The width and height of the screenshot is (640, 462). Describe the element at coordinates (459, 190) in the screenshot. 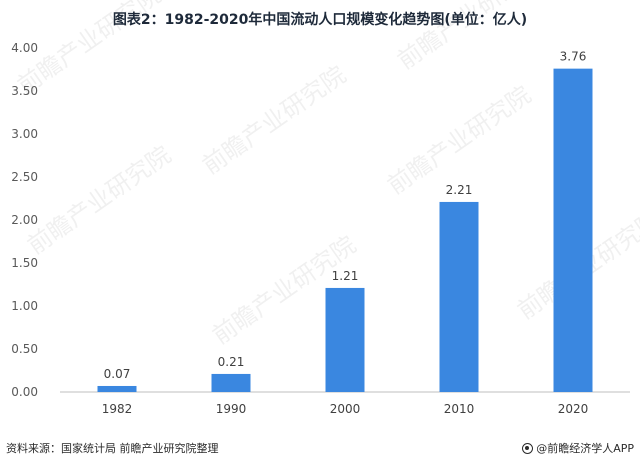

I see `data-label-2010: 2.21` at that location.